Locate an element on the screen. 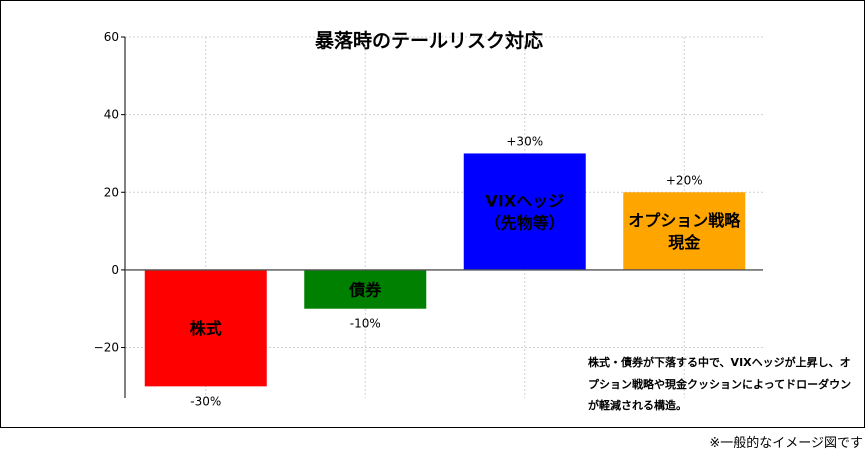 This screenshot has height=452, width=865. bar-label-3: VIXヘッジ（先物等） is located at coordinates (525, 212).